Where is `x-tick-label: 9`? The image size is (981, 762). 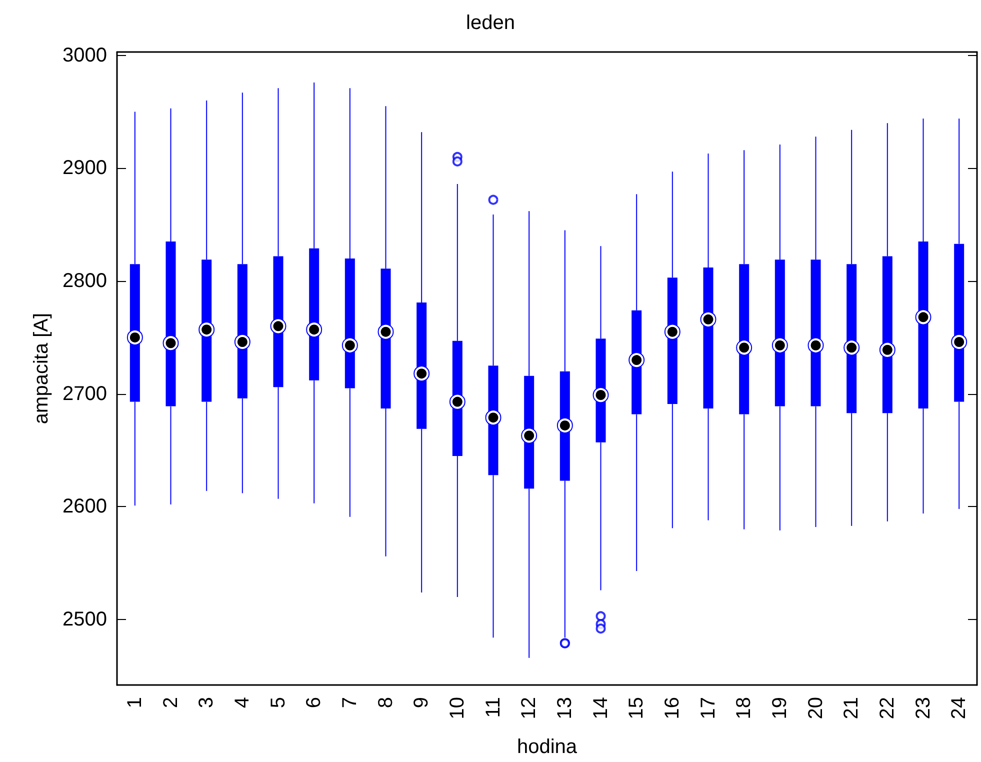 x-tick-label: 9 is located at coordinates (421, 702).